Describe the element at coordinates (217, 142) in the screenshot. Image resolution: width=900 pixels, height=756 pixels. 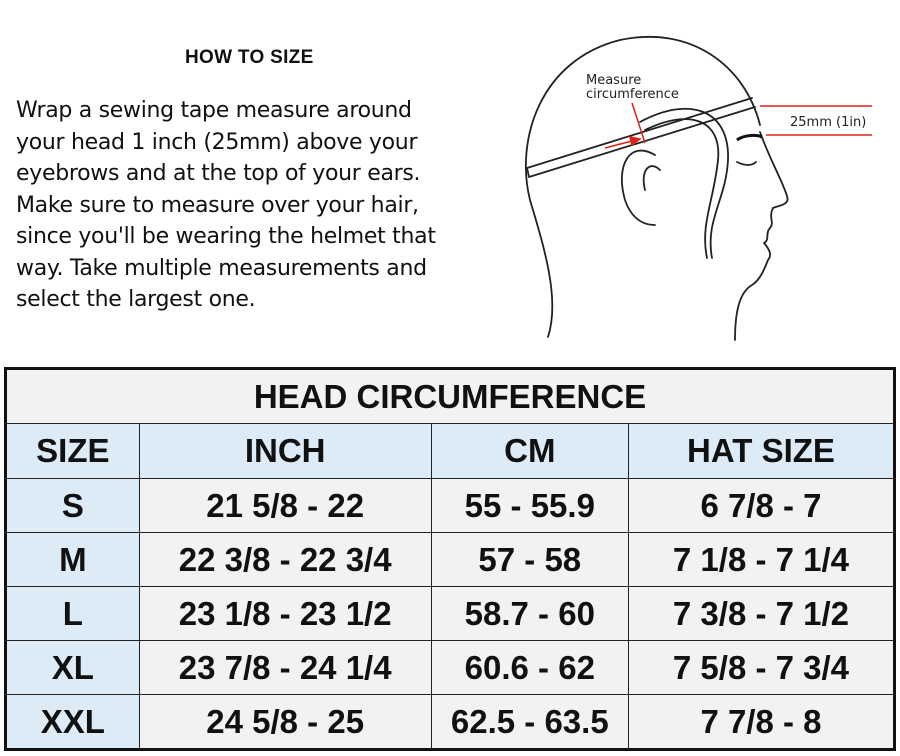
I see `instruction-line: your head 1 inch (25mm) above your` at that location.